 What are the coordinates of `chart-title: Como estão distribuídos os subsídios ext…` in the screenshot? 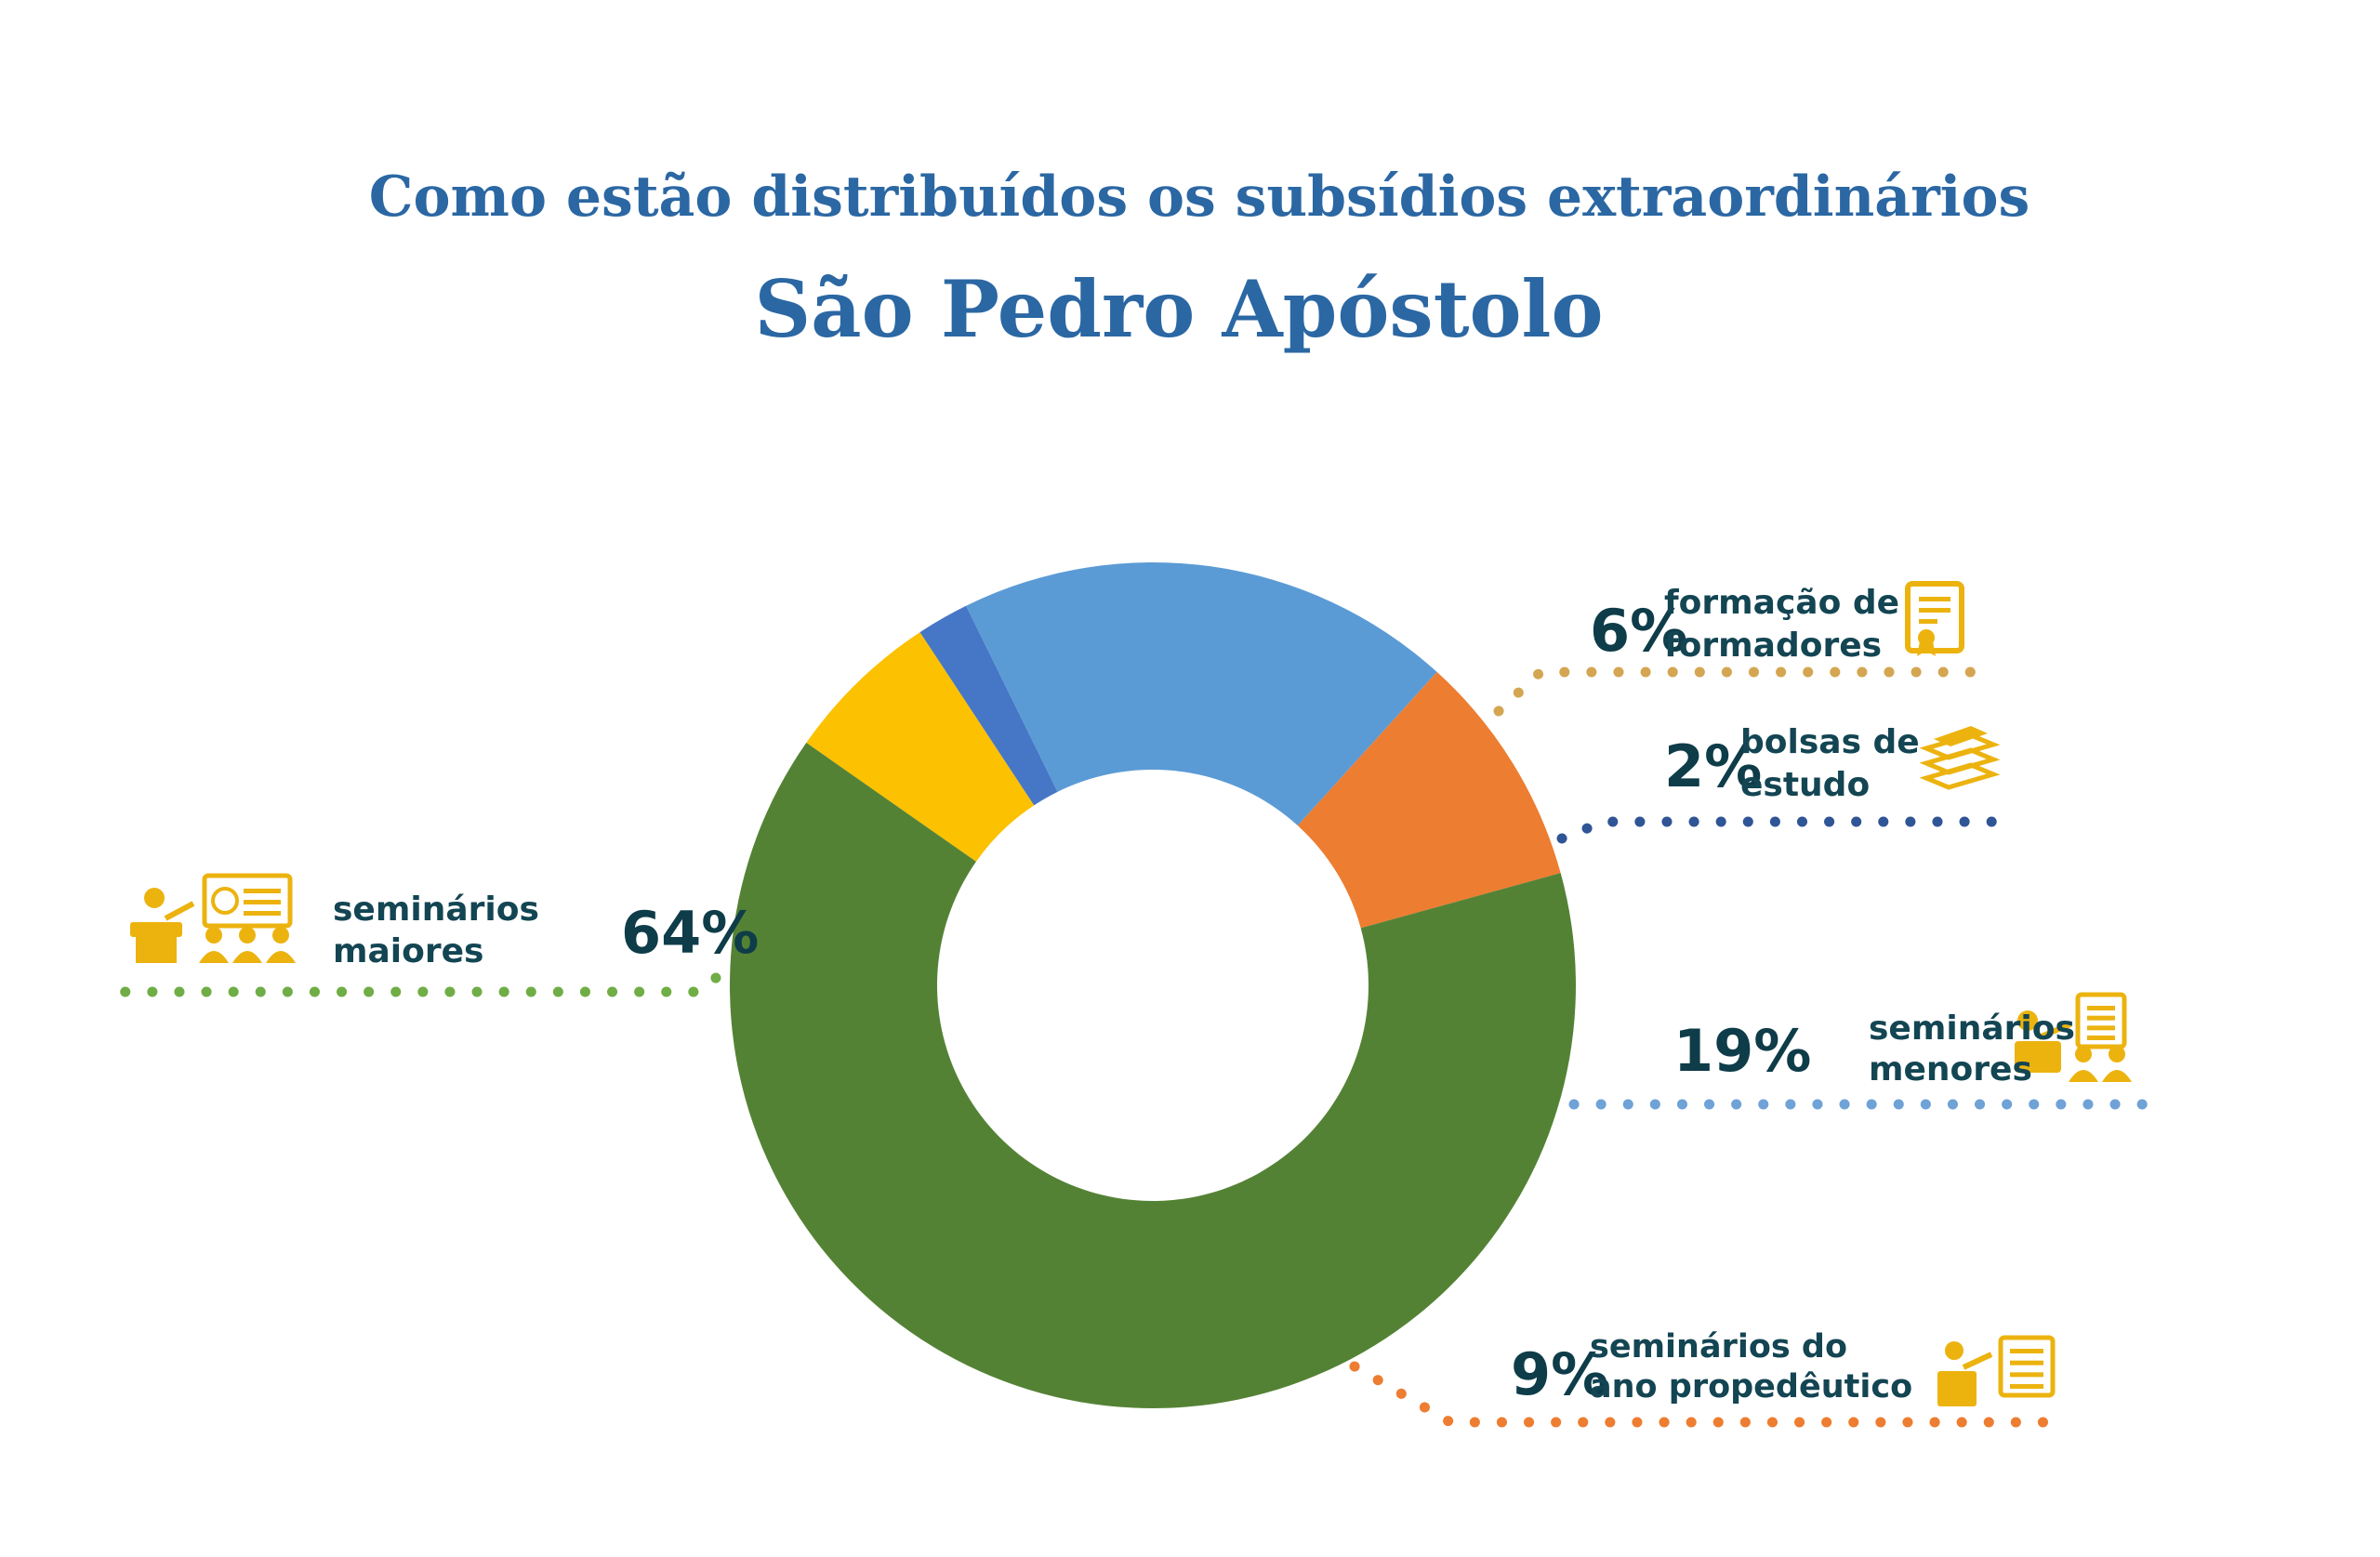 It's located at (1199, 198).